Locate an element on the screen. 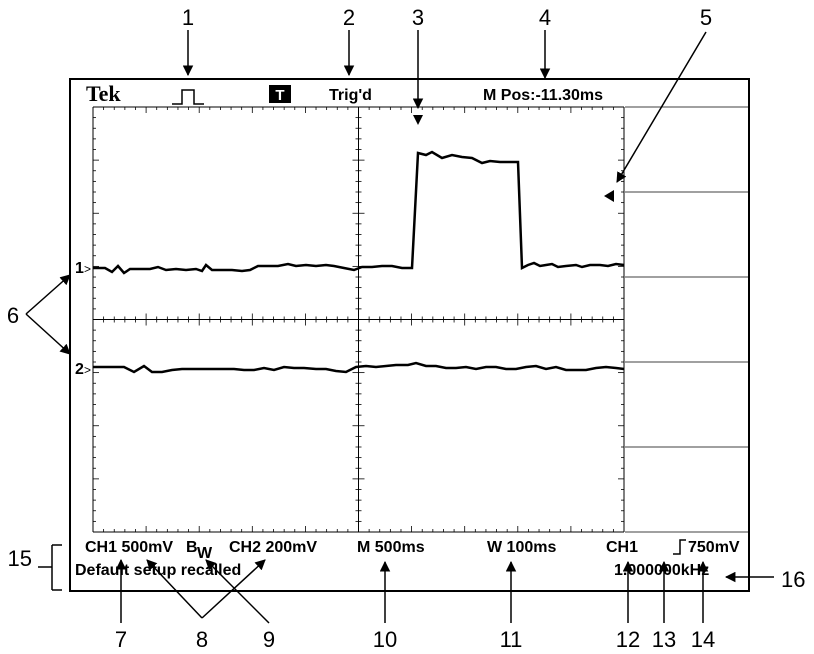 The width and height of the screenshot is (814, 654). ch2-waveform is located at coordinates (359, 367).